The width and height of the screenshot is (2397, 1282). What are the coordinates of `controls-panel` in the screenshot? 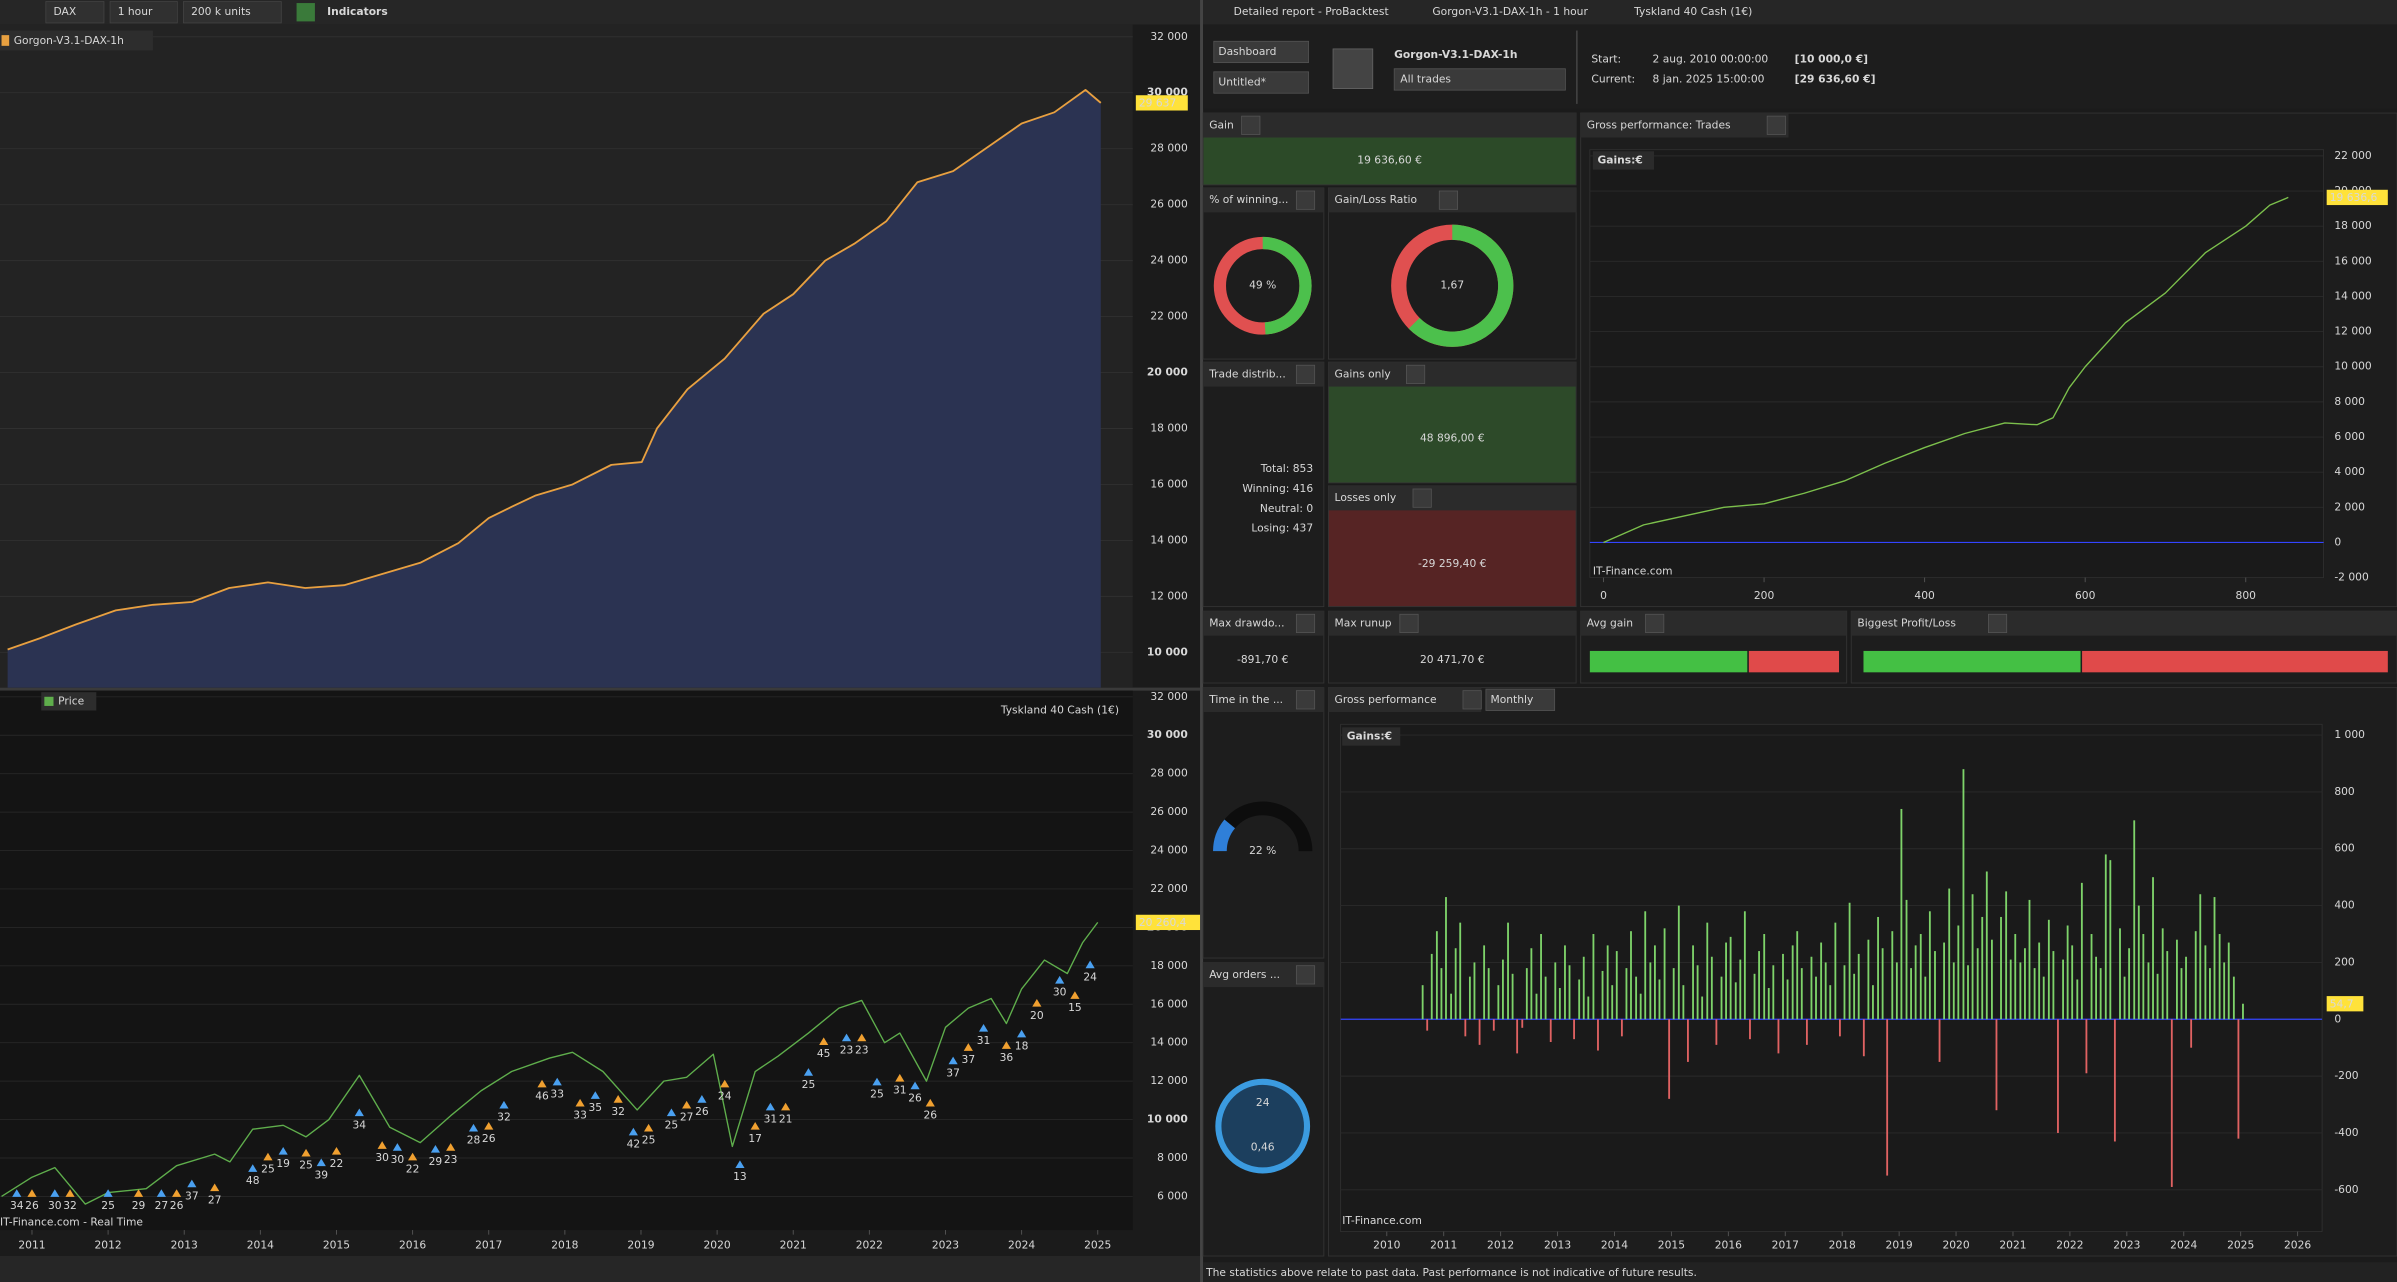 It's located at (1800, 66).